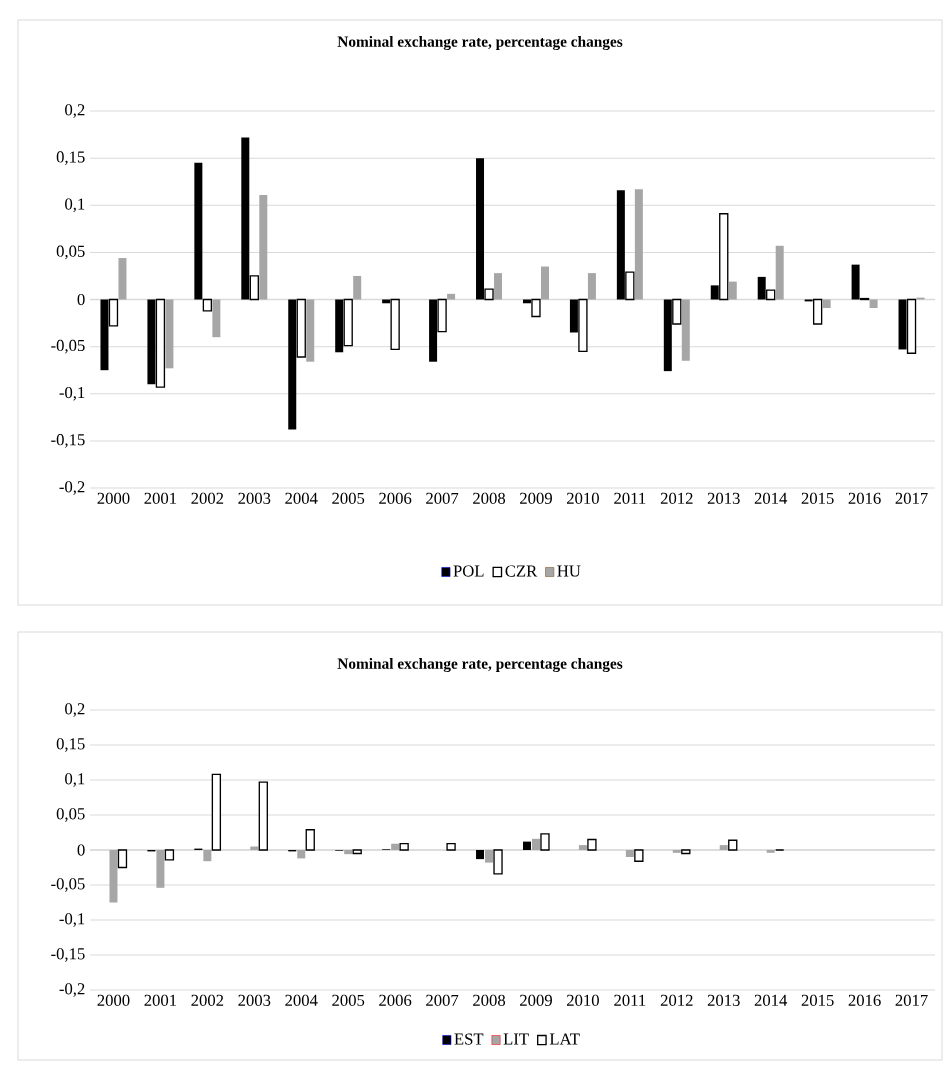 Image resolution: width=951 pixels, height=1071 pixels. I want to click on legend-label: LAT, so click(564, 1039).